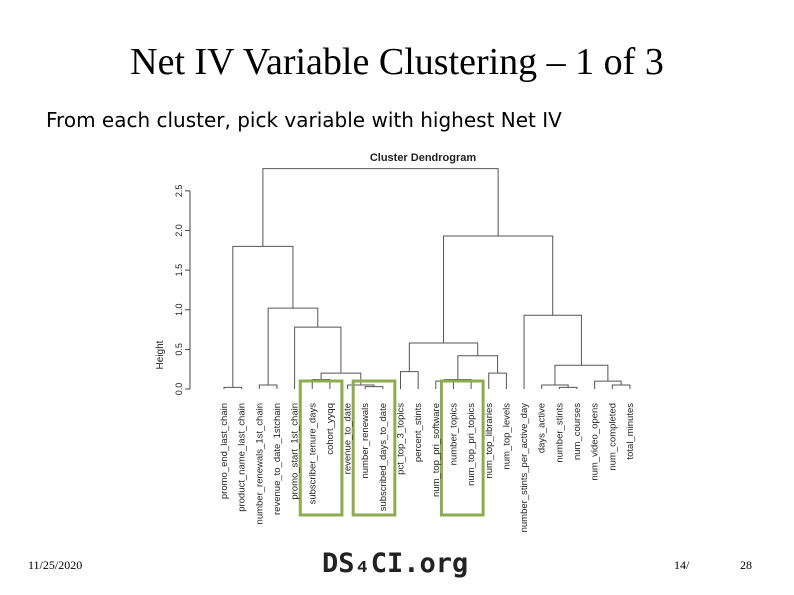 Image resolution: width=794 pixels, height=595 pixels. Describe the element at coordinates (179, 349) in the screenshot. I see `y-tick-label: 0.5` at that location.